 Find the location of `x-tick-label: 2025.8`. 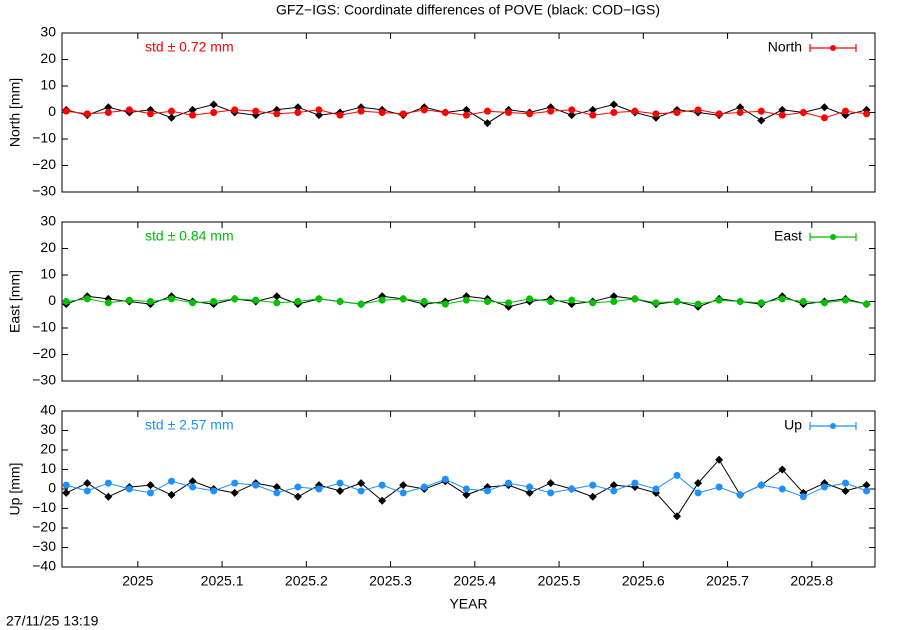

x-tick-label: 2025.8 is located at coordinates (811, 581).